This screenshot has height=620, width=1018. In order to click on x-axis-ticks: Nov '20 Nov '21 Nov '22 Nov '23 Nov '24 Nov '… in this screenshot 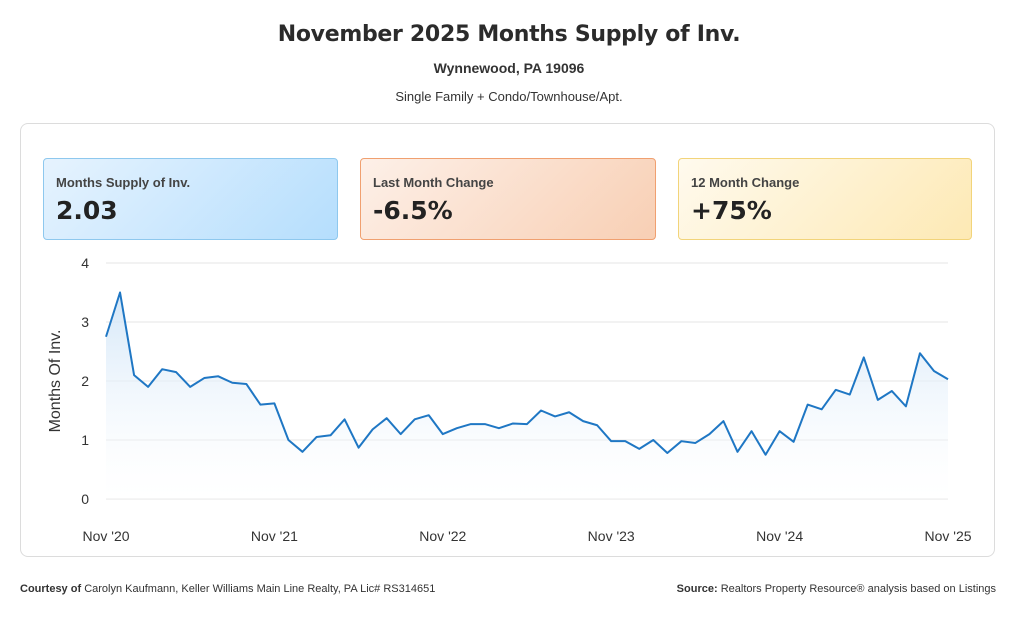, I will do `click(526, 536)`.